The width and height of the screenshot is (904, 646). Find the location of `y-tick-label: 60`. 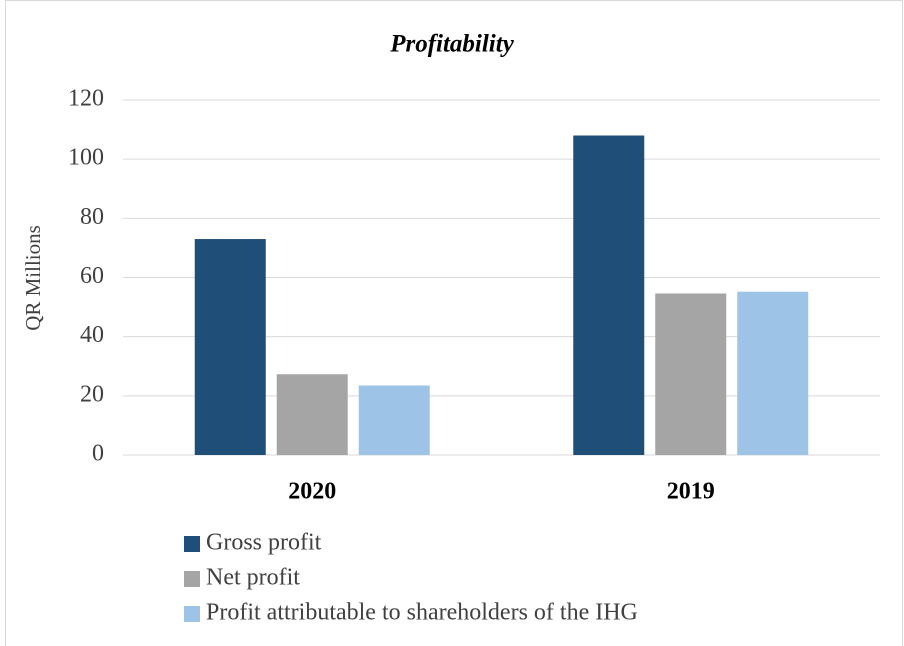

y-tick-label: 60 is located at coordinates (92, 276).